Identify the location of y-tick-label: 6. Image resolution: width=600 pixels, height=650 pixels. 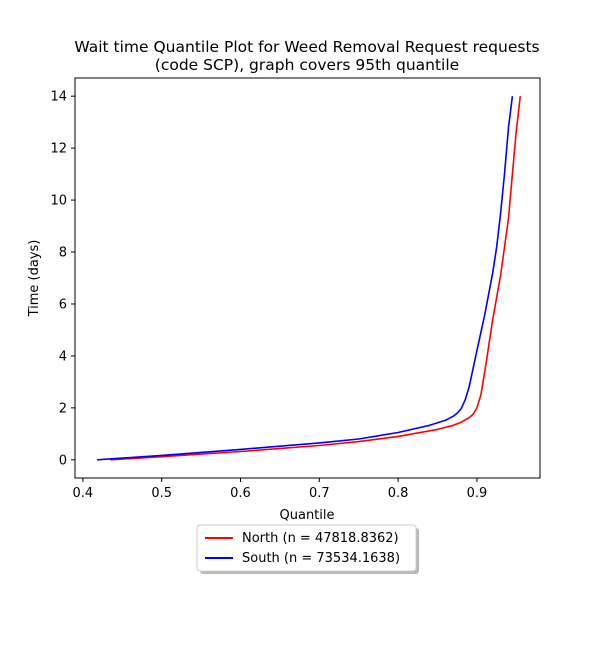
(63, 304).